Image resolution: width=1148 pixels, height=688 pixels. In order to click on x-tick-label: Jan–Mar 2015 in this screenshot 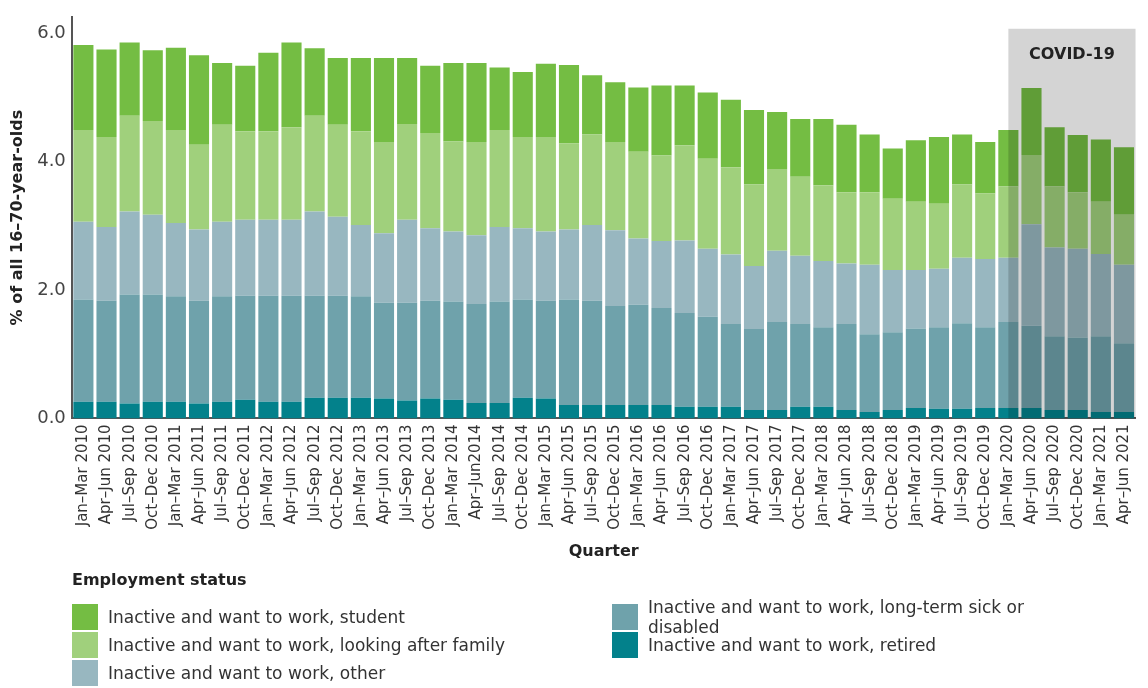, I will do `click(544, 476)`.